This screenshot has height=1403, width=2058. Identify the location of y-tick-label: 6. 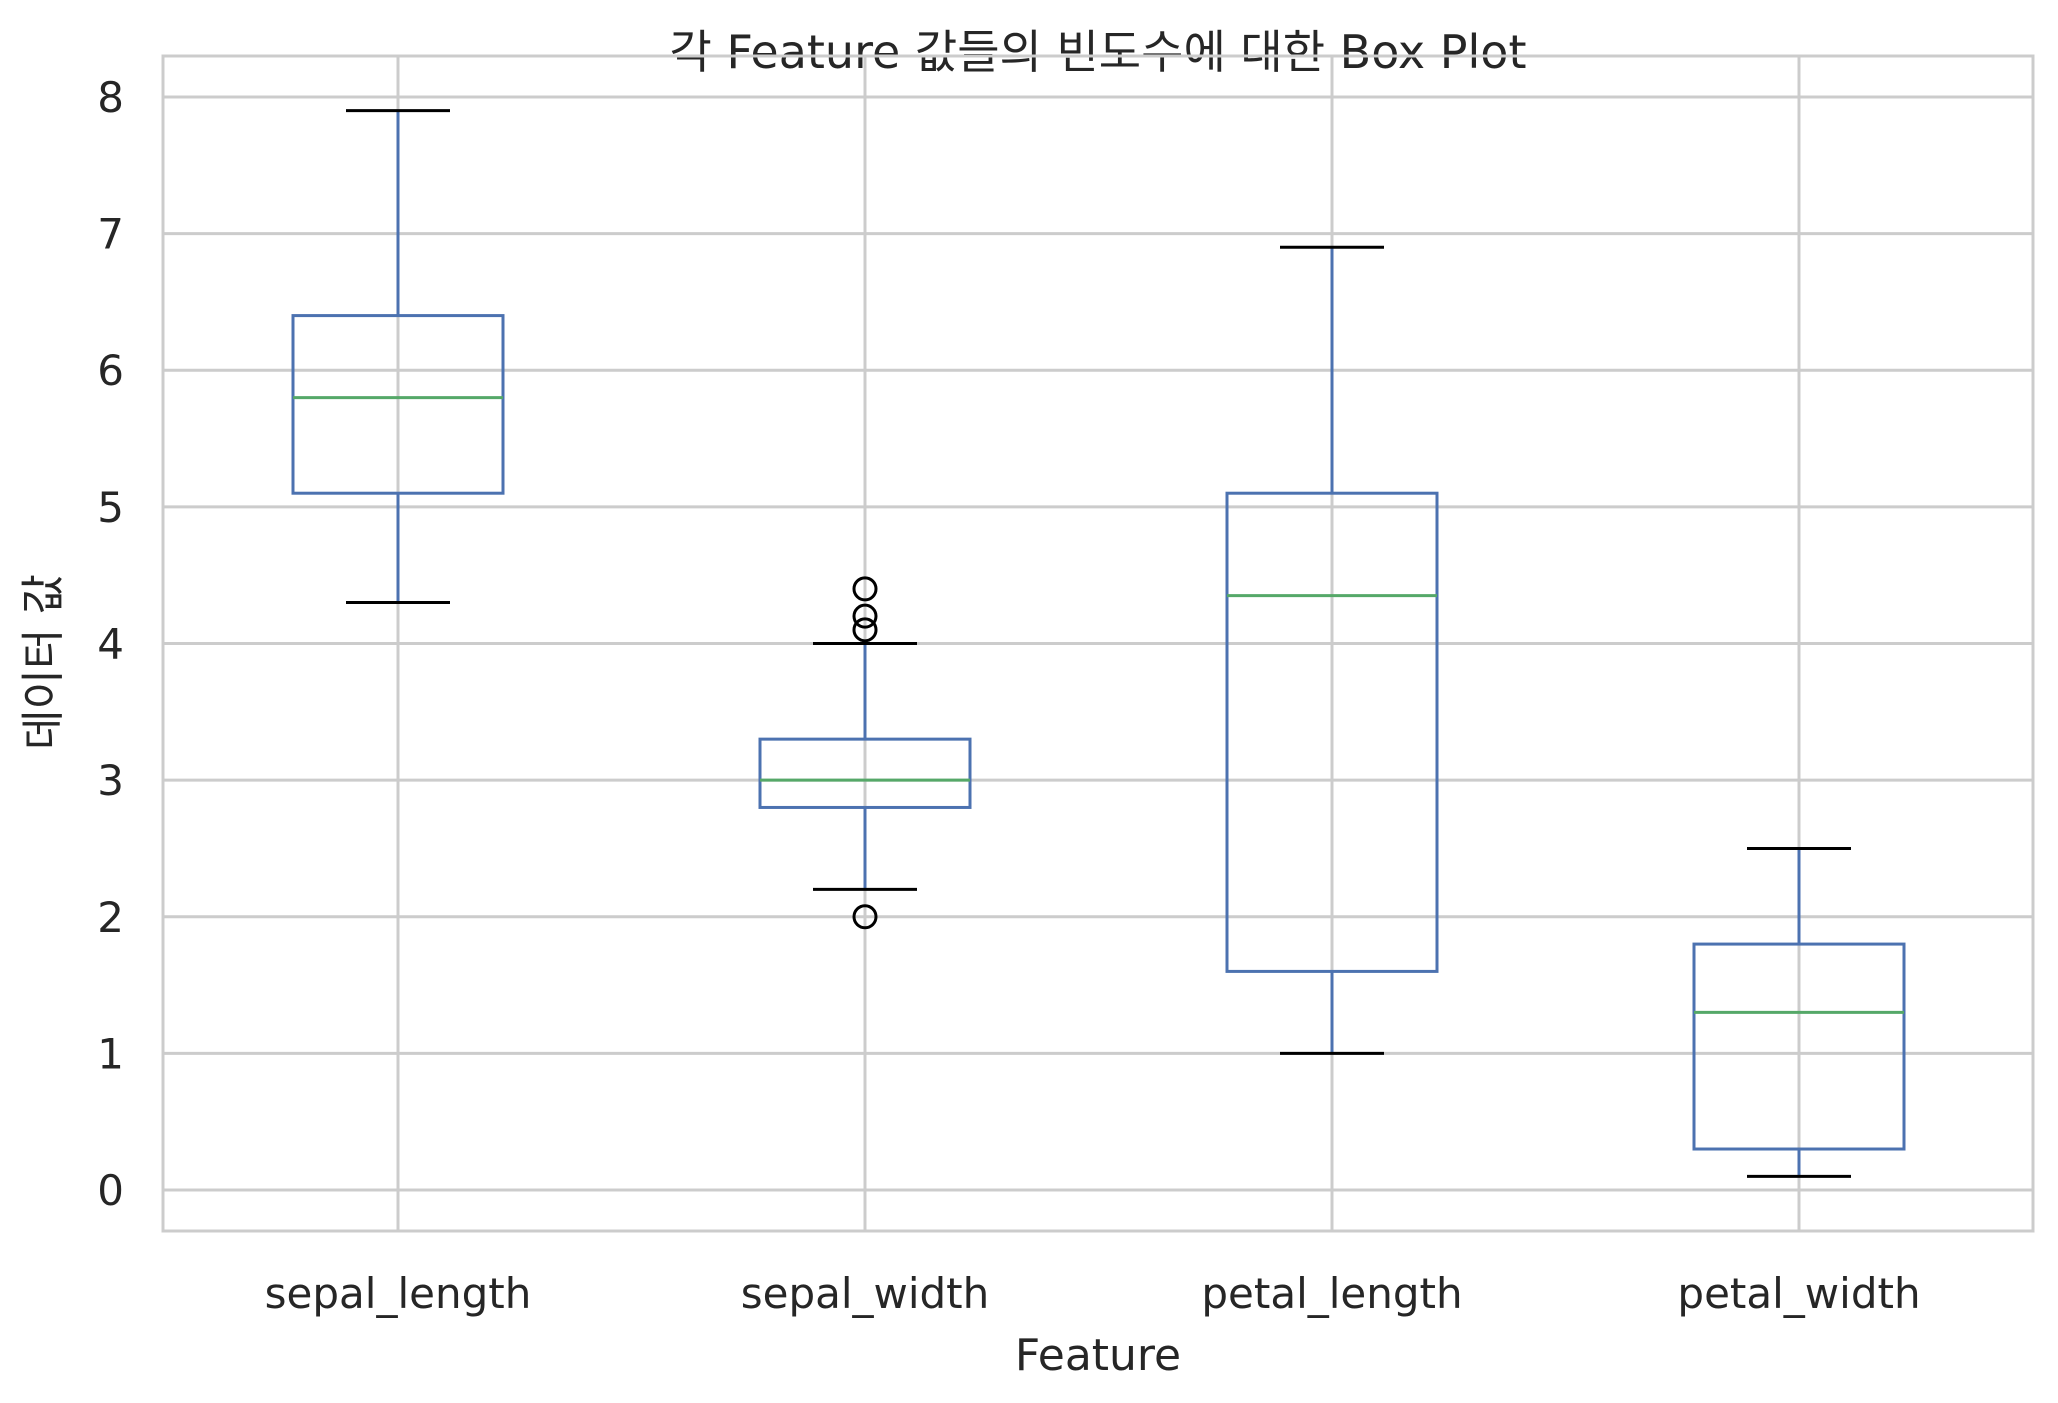
(110, 370).